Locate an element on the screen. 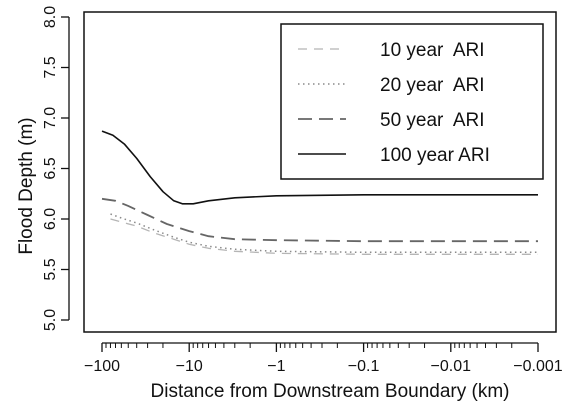 The height and width of the screenshot is (412, 575). y-tick-label: 6.0 is located at coordinates (50, 219).